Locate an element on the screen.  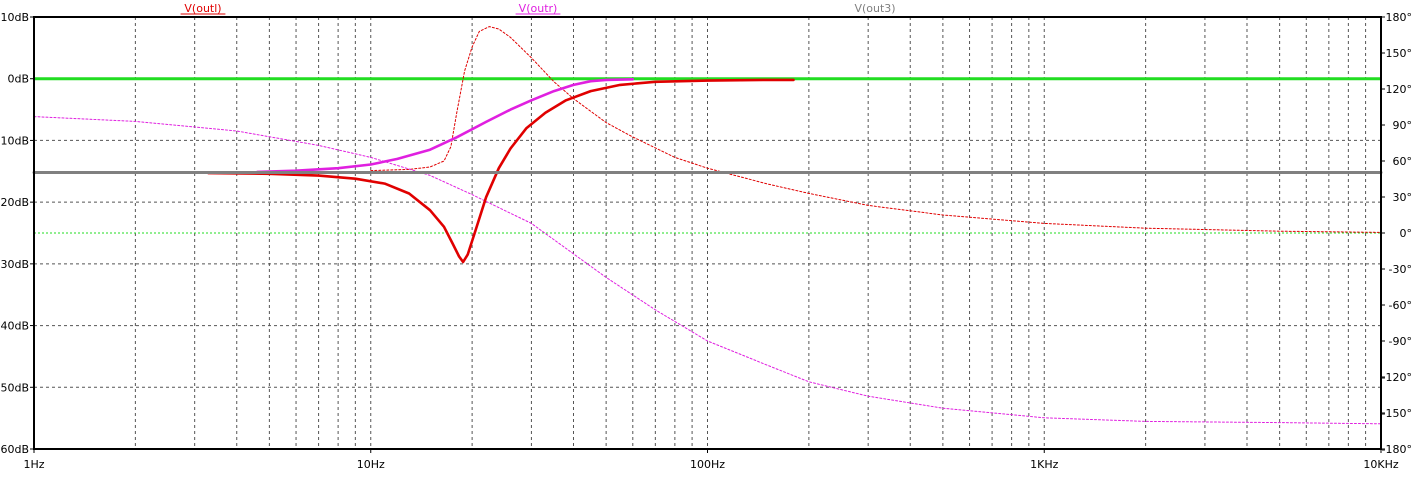
y-left-tick-label: -20dB is located at coordinates (14, 202).